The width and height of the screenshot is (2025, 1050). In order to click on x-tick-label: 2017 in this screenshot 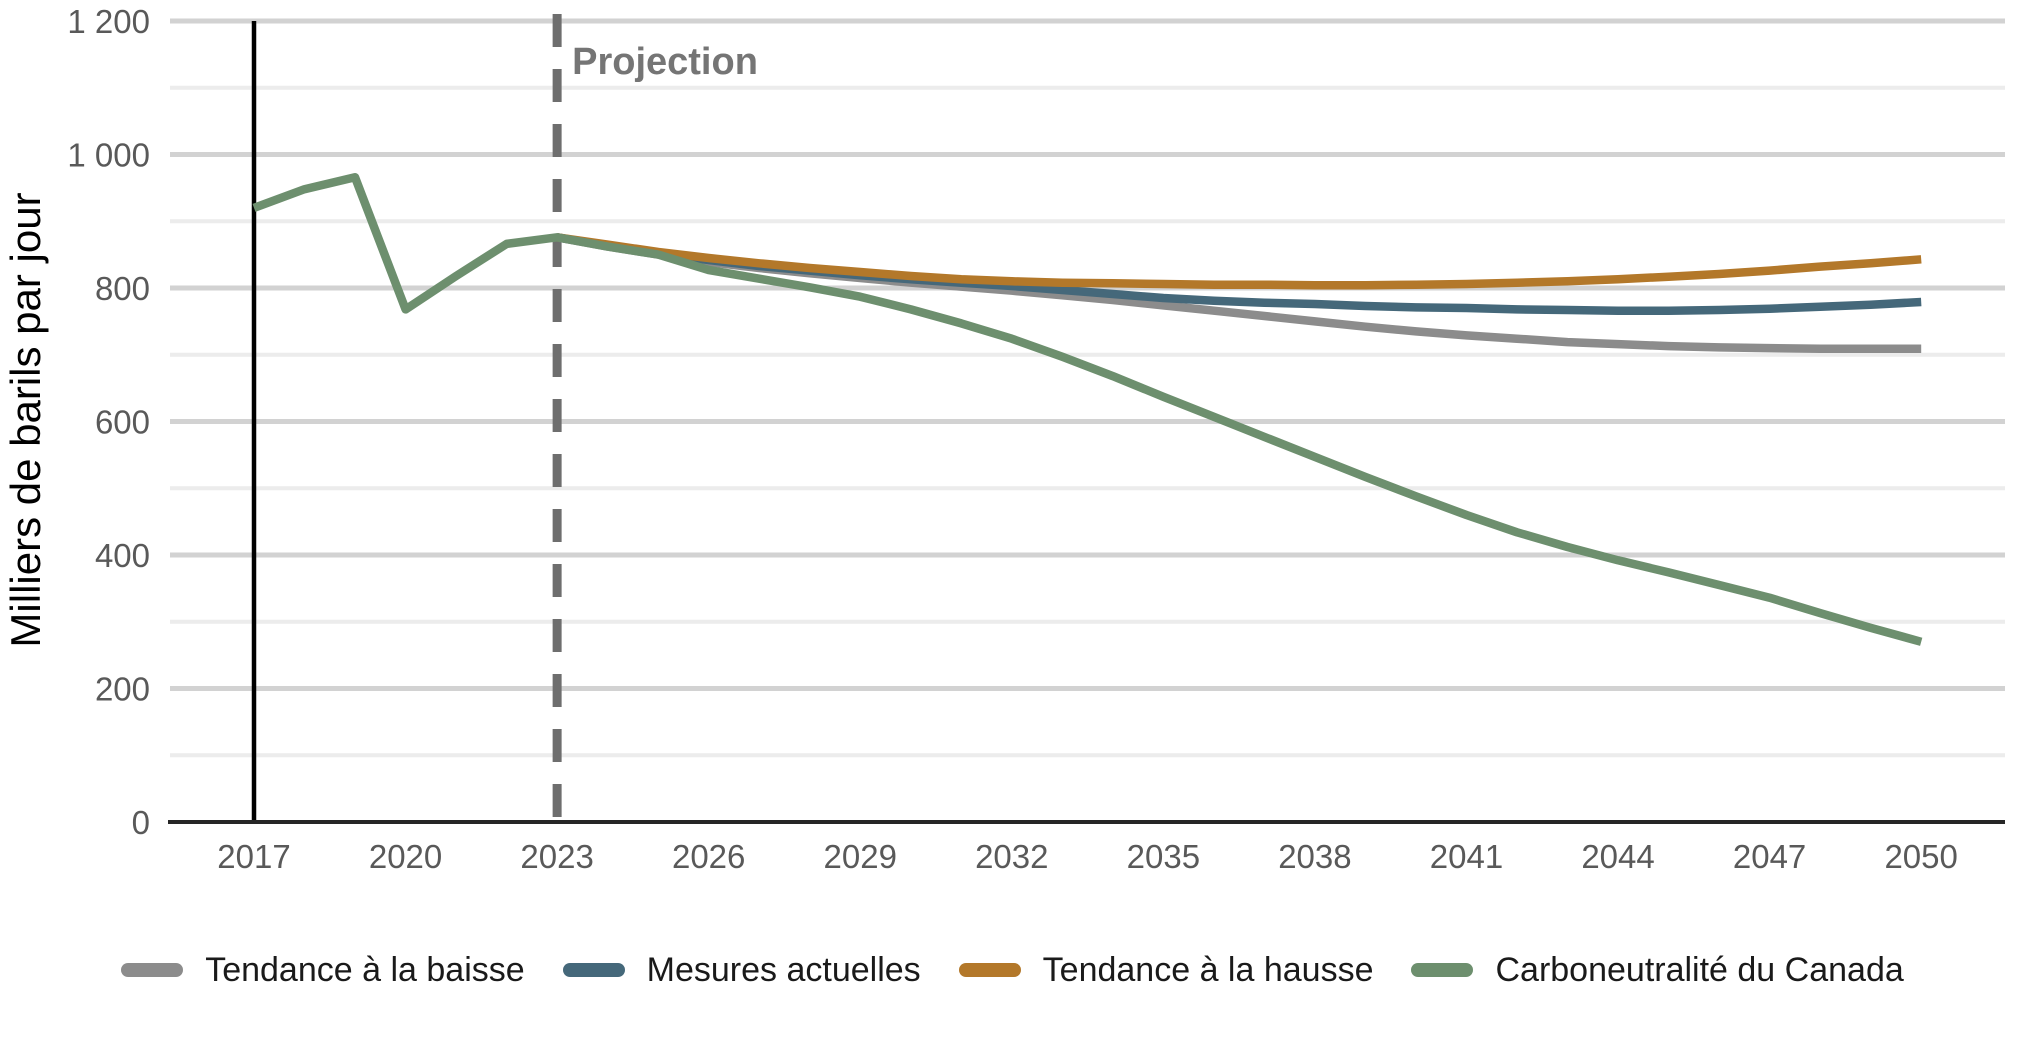, I will do `click(253, 856)`.